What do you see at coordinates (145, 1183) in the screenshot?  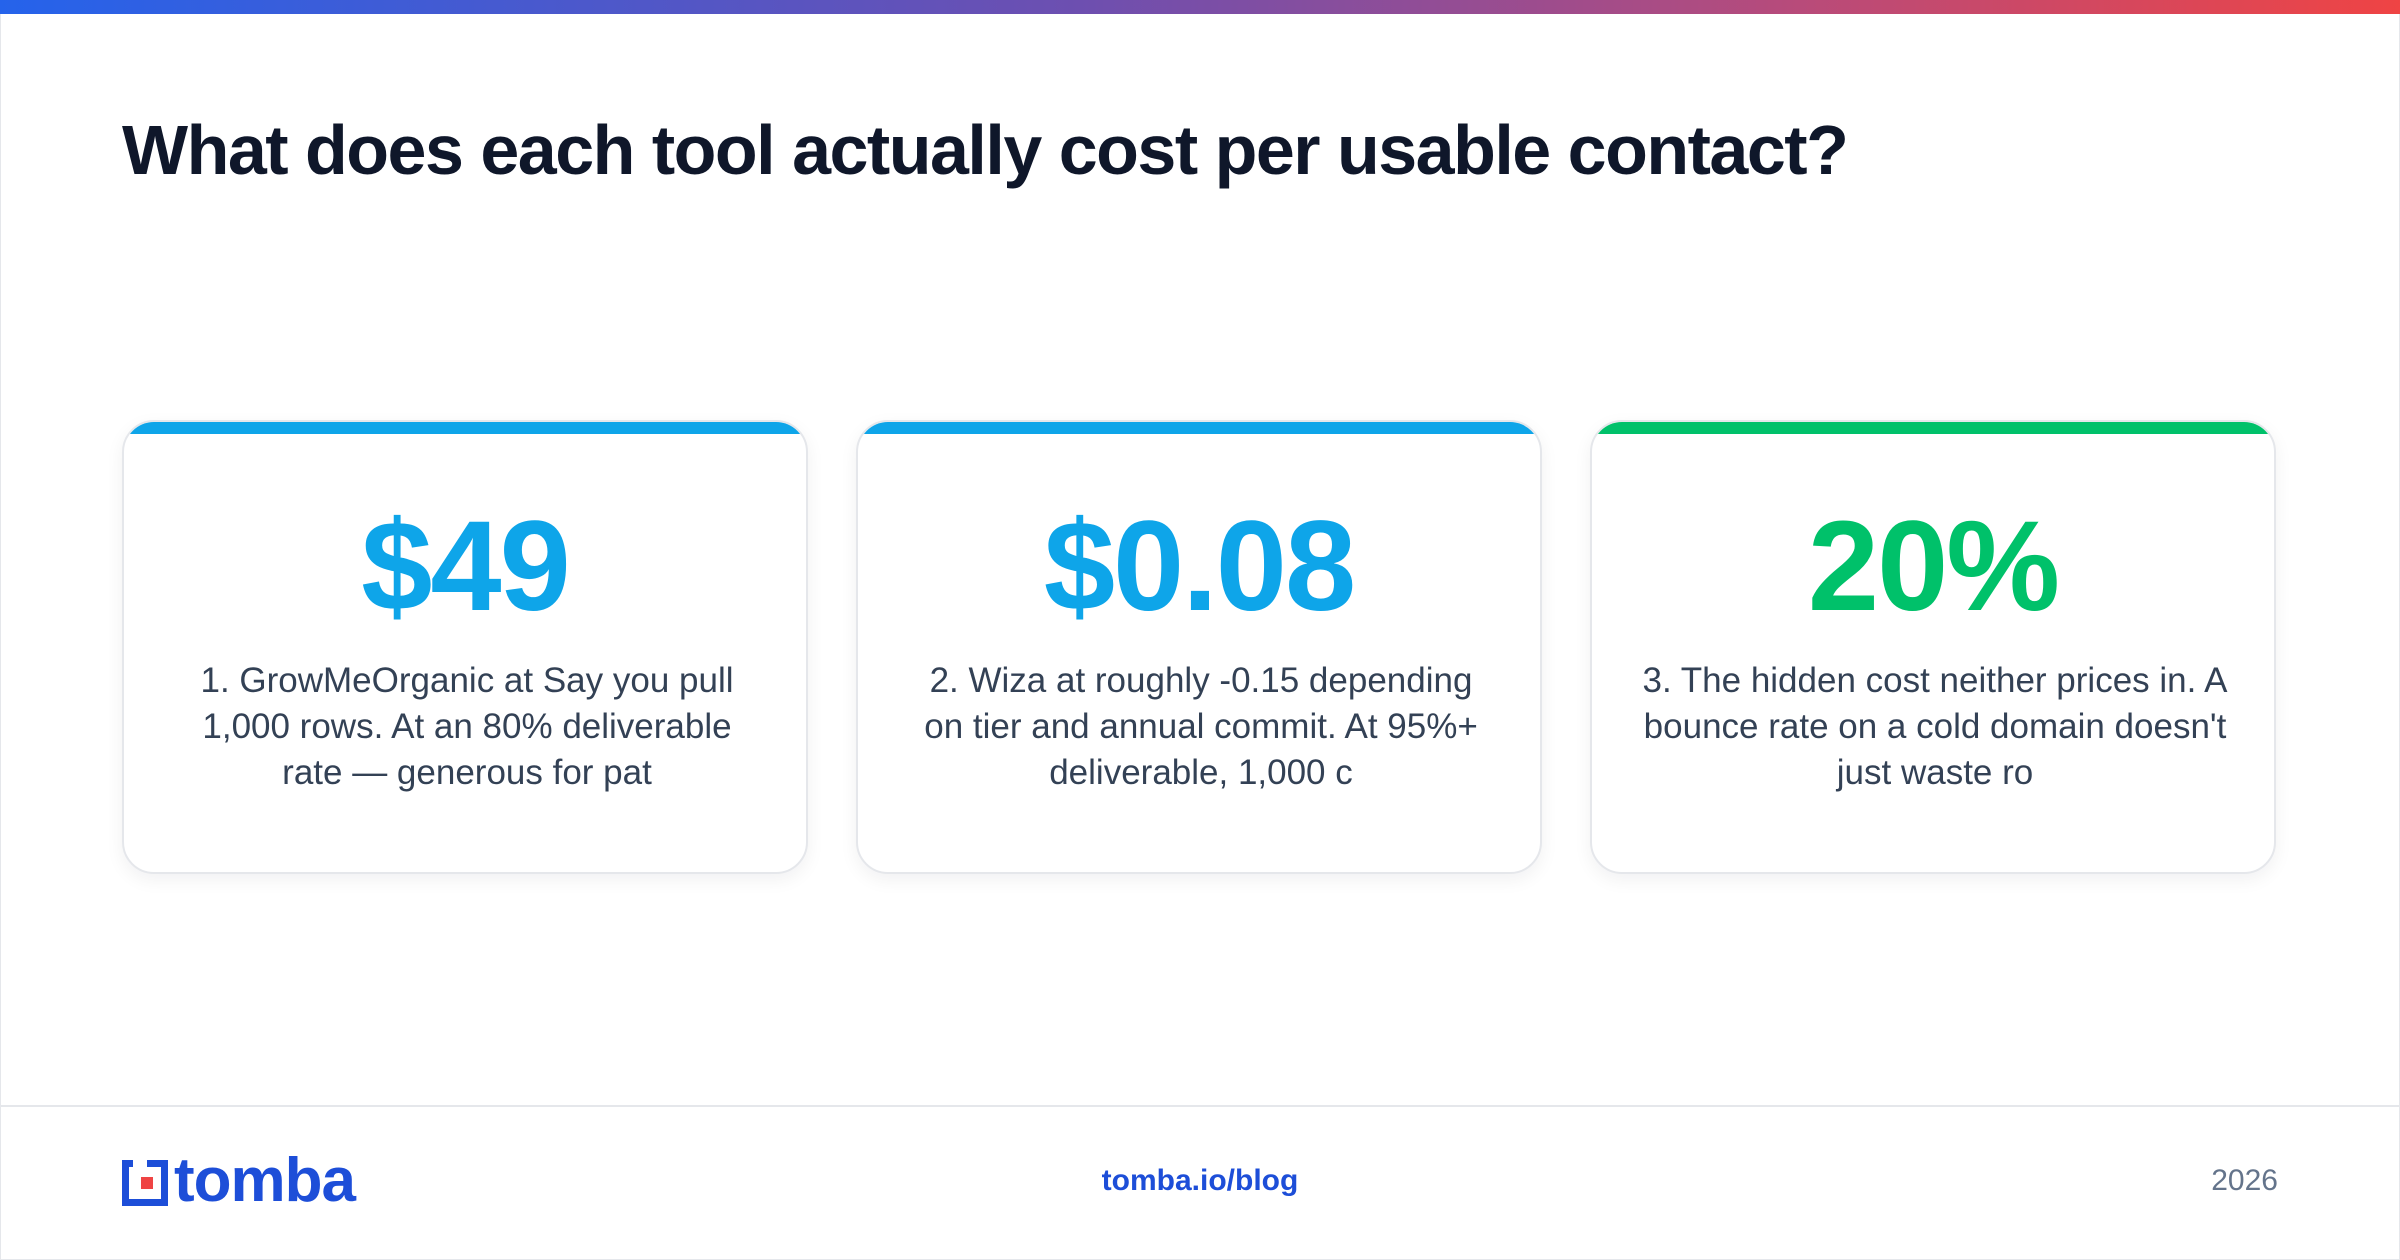 I see `tomba-logo-icon` at bounding box center [145, 1183].